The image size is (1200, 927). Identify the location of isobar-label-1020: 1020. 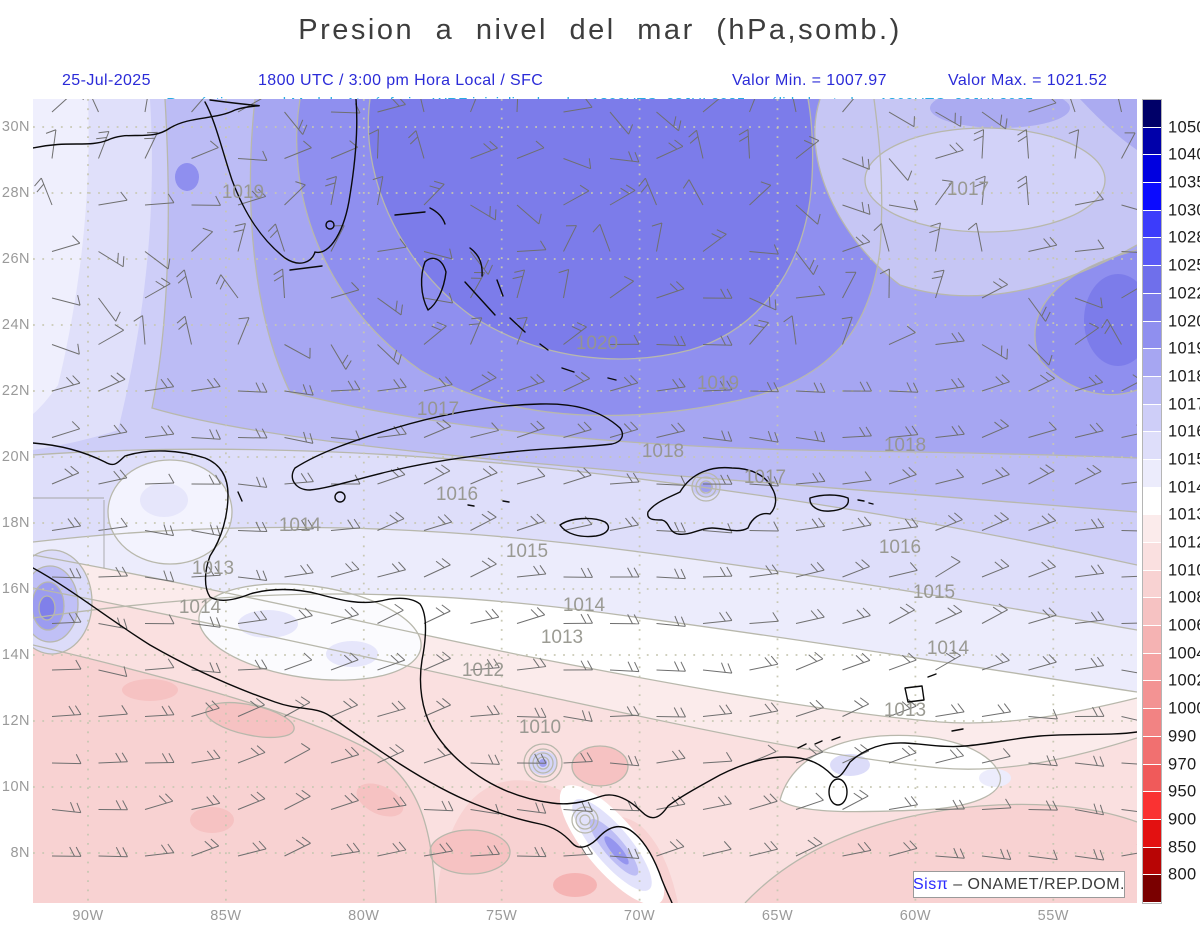
(597, 343).